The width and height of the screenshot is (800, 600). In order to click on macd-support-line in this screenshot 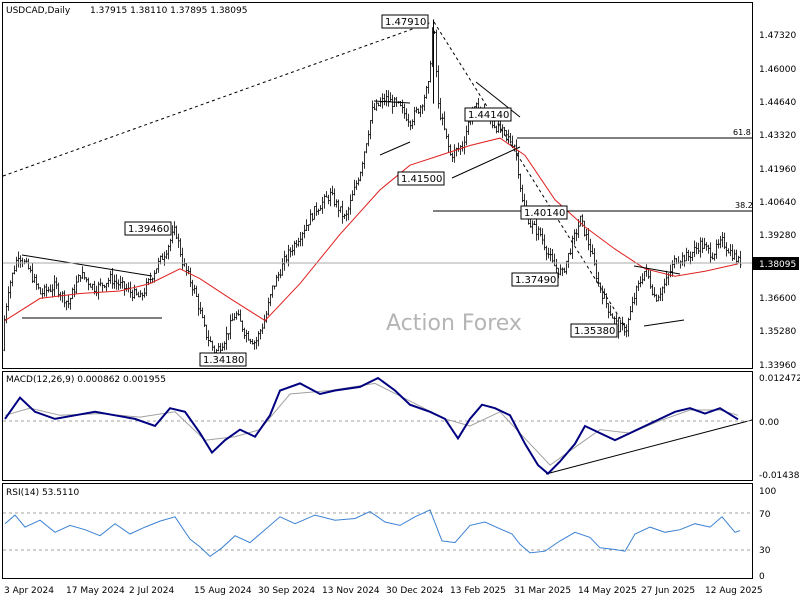, I will do `click(649, 447)`.